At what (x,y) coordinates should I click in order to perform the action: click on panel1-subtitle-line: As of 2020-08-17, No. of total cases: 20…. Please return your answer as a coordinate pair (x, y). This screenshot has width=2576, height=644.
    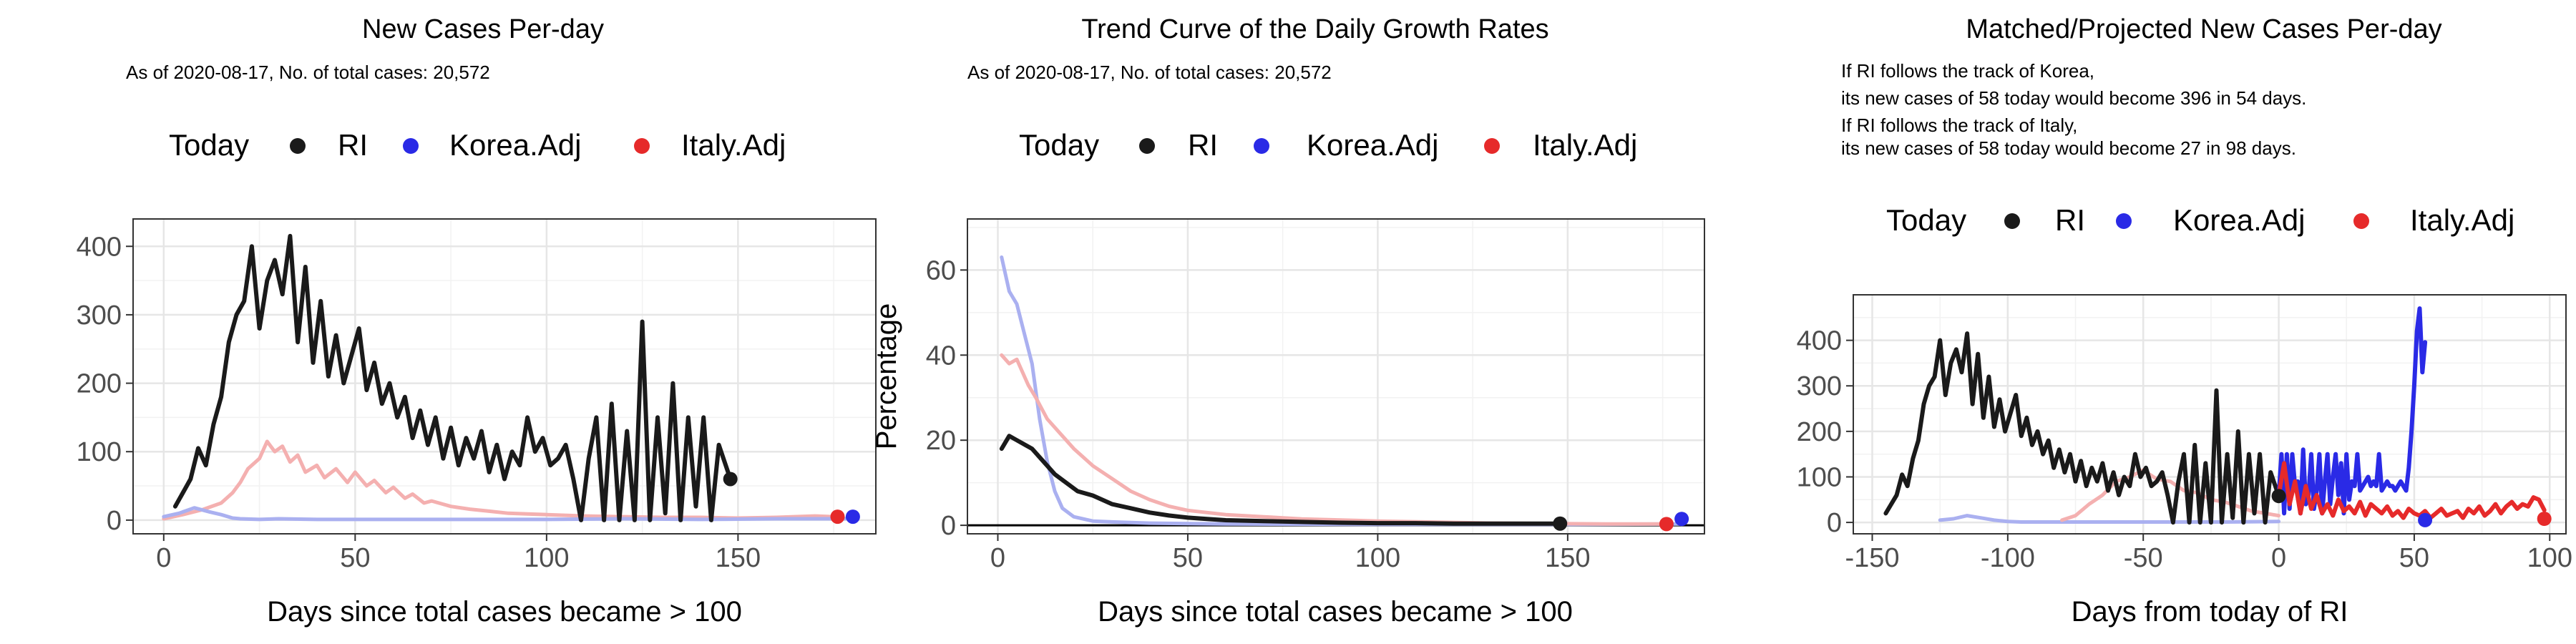
    Looking at the image, I should click on (308, 72).